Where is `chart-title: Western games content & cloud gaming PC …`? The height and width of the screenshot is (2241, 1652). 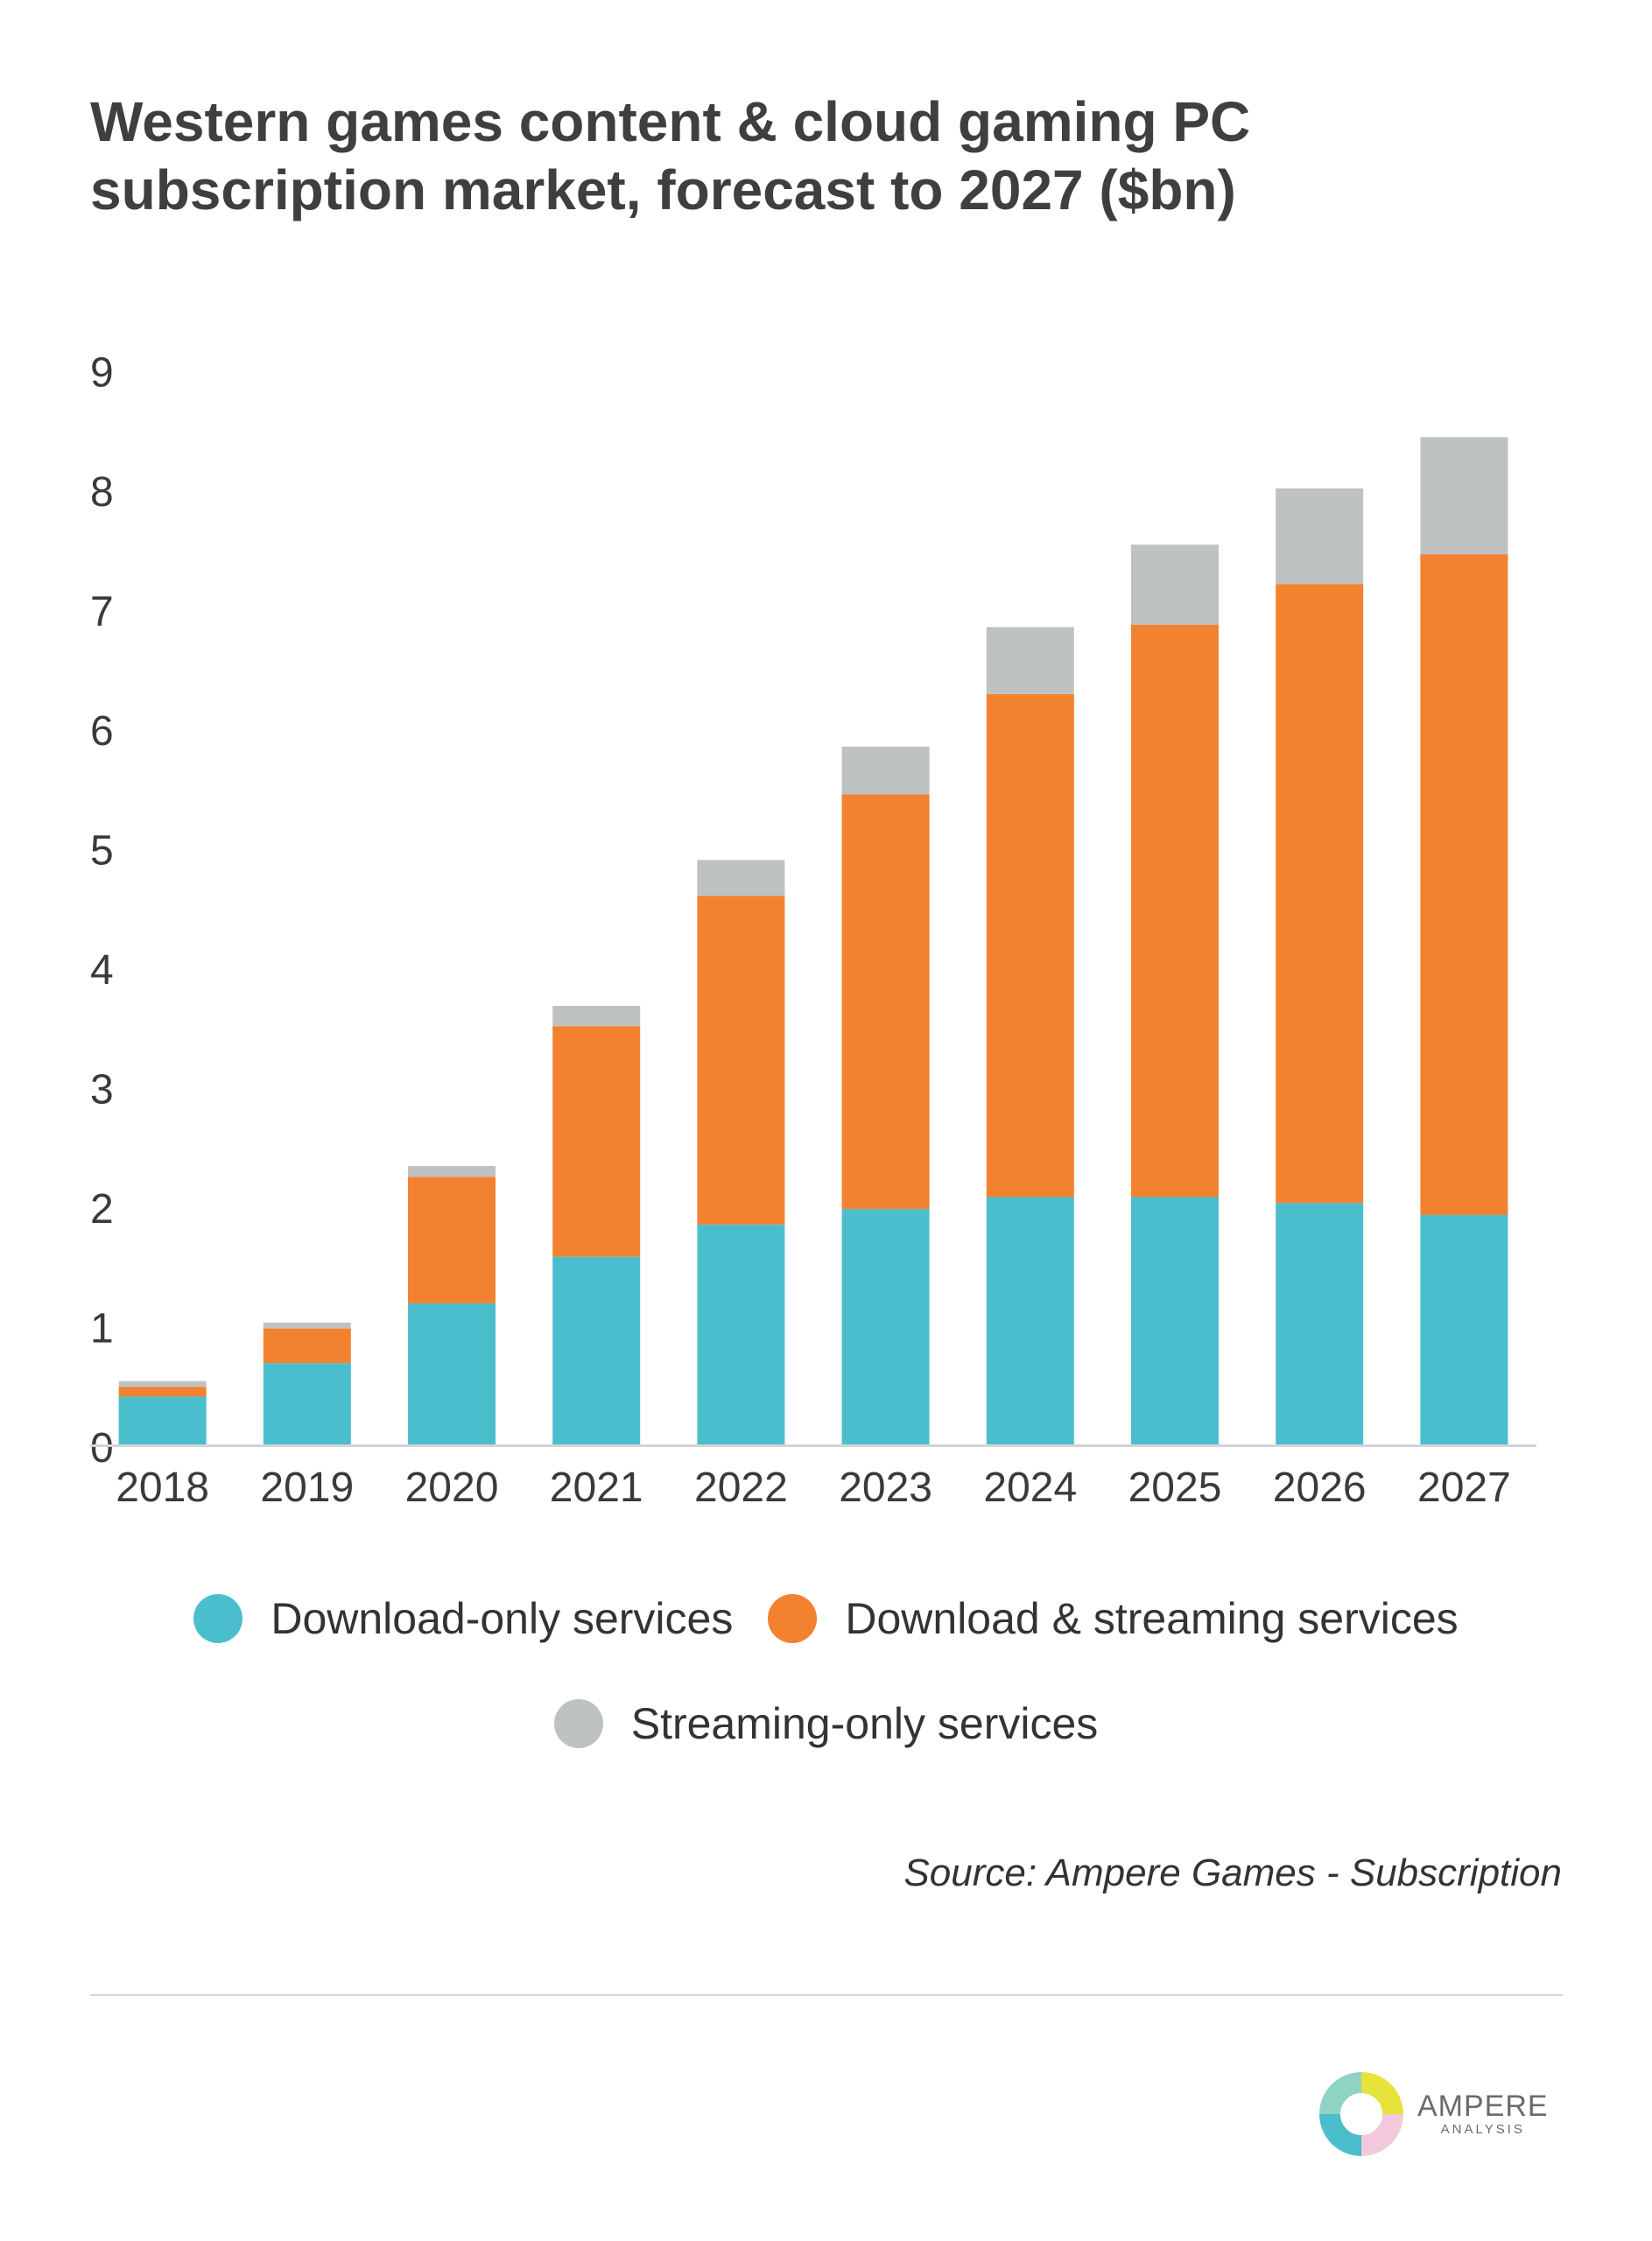
chart-title: Western games content & cloud gaming PC … is located at coordinates (670, 155).